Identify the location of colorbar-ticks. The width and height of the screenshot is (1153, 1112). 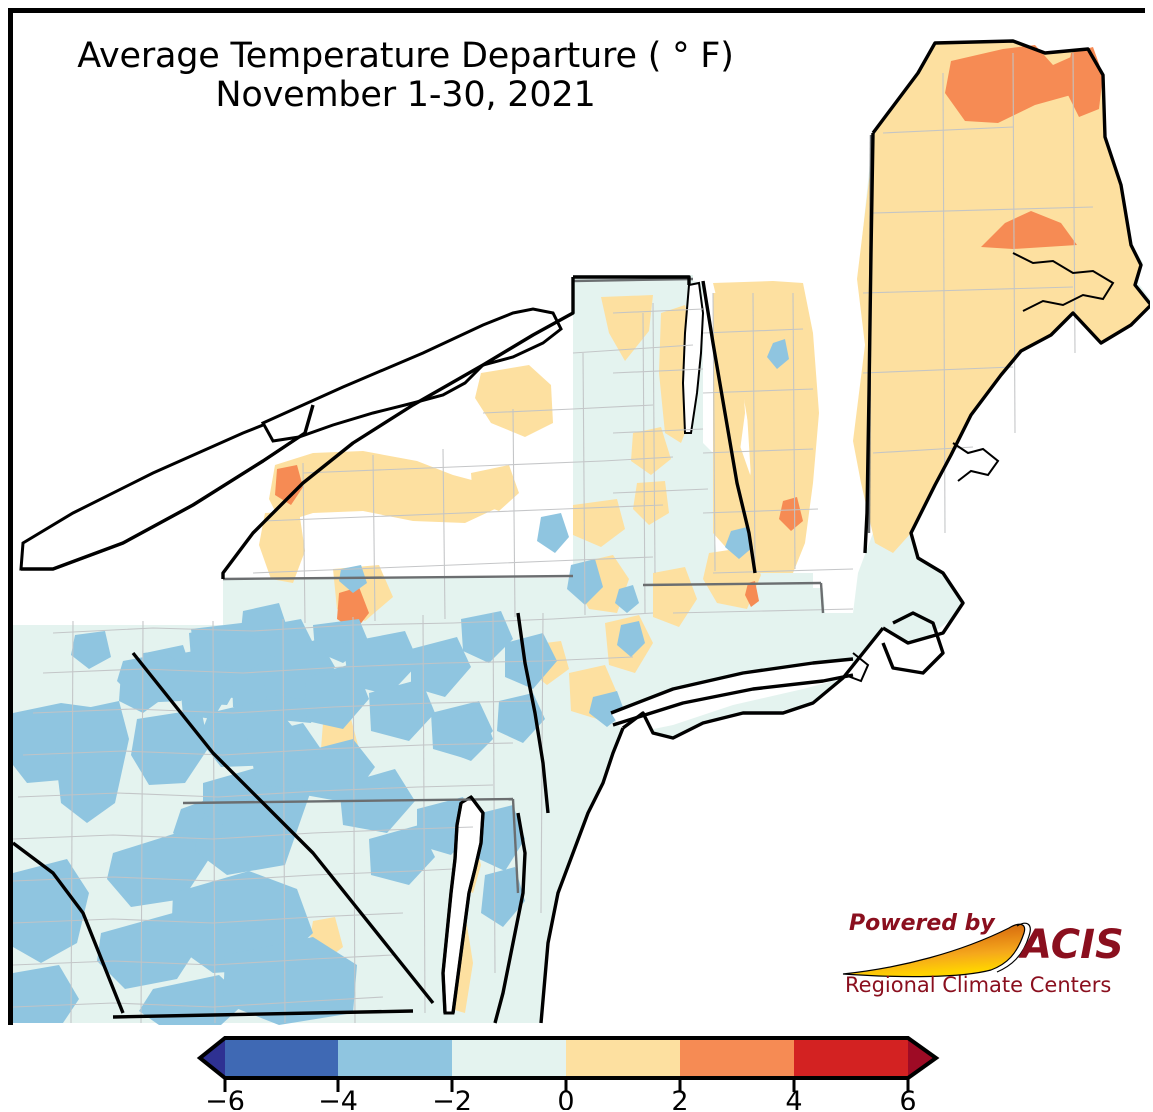
(566, 1085).